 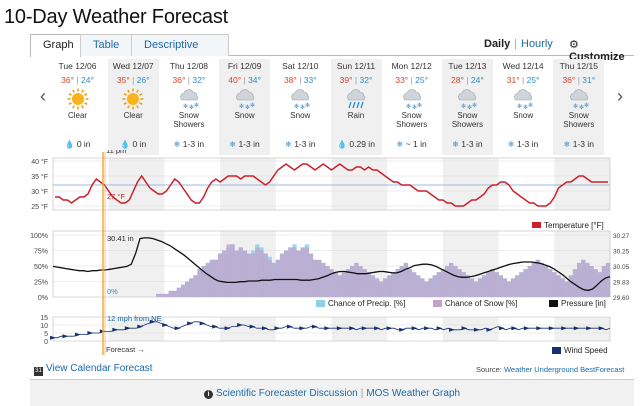 What do you see at coordinates (43, 96) in the screenshot?
I see `previous-days-arrow: ‹` at bounding box center [43, 96].